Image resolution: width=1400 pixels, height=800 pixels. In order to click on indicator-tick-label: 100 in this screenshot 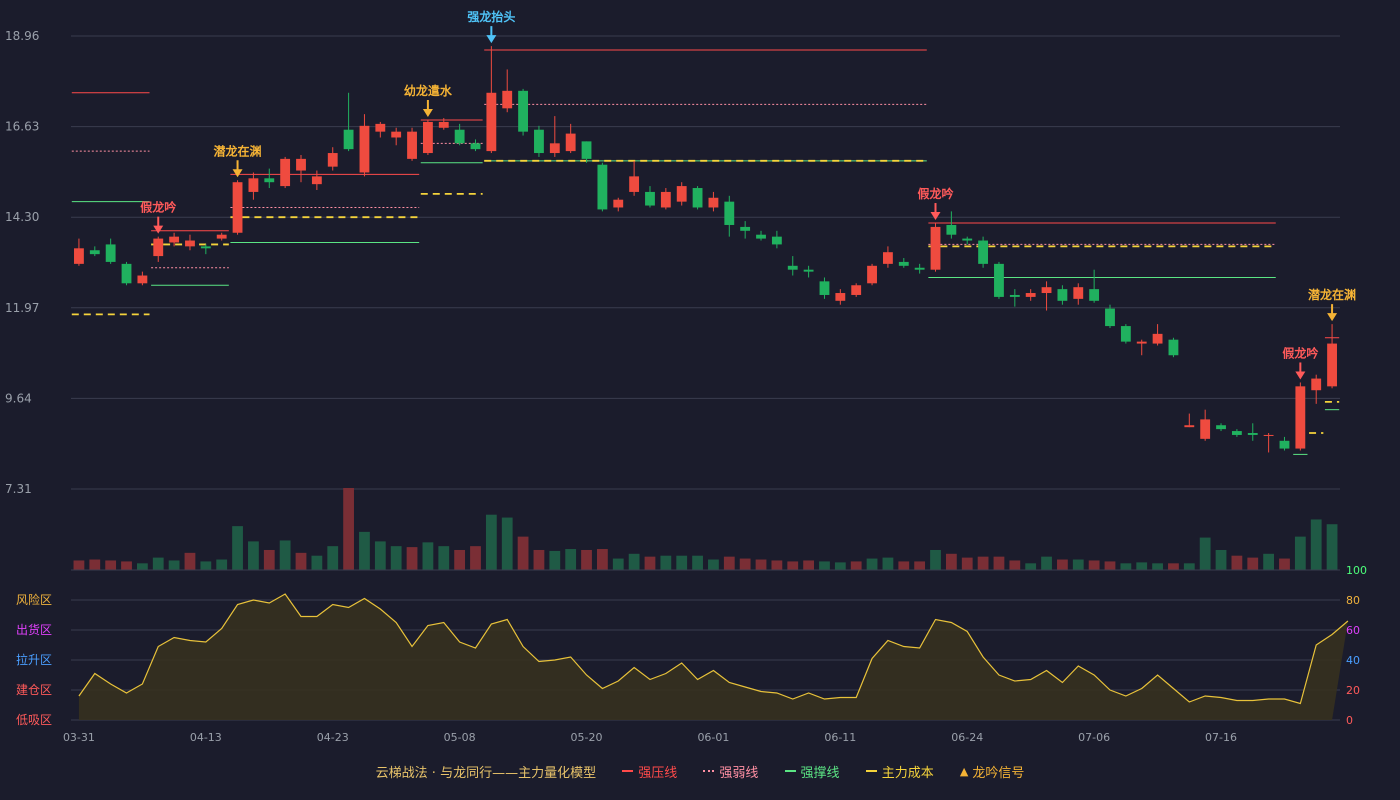, I will do `click(1356, 570)`.